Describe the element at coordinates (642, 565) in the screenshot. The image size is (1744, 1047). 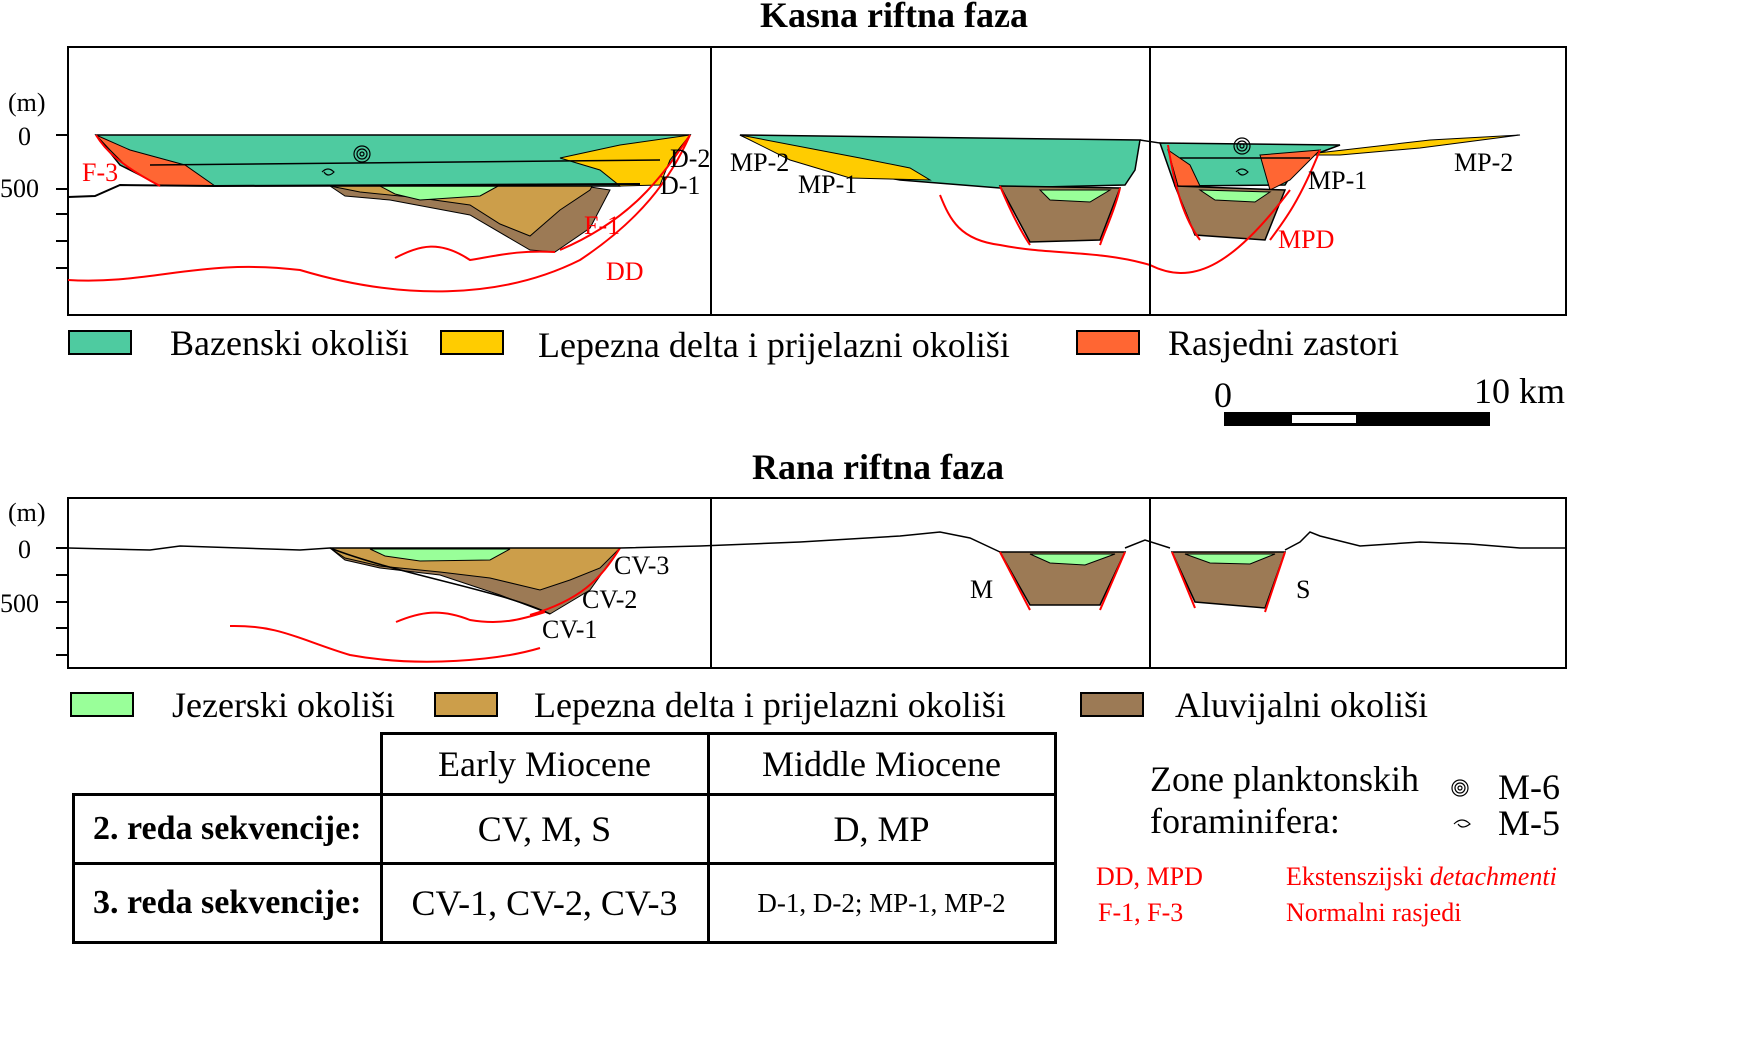
I see `label-cv3: CV-3` at that location.